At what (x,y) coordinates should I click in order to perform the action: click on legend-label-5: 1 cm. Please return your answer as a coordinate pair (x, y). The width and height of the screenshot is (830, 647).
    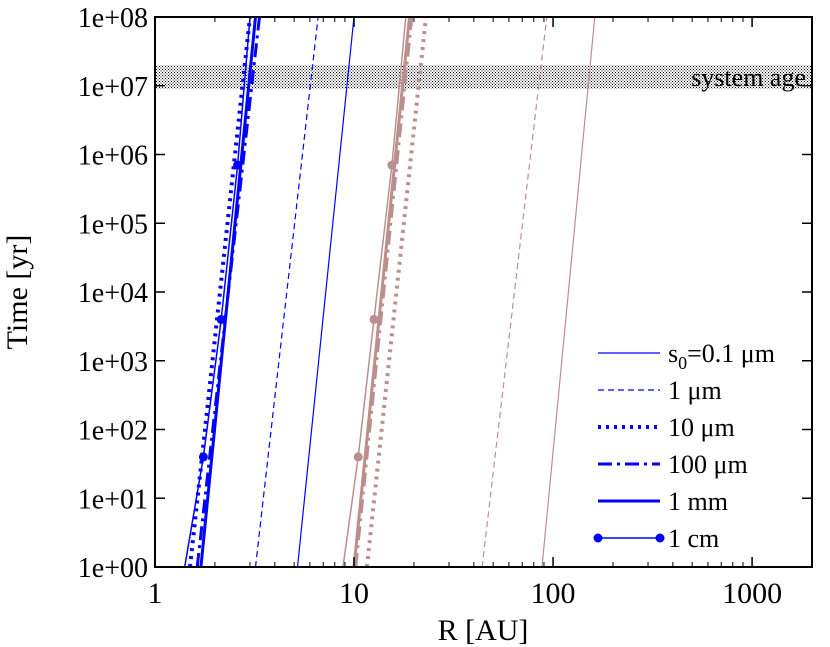
    Looking at the image, I should click on (693, 538).